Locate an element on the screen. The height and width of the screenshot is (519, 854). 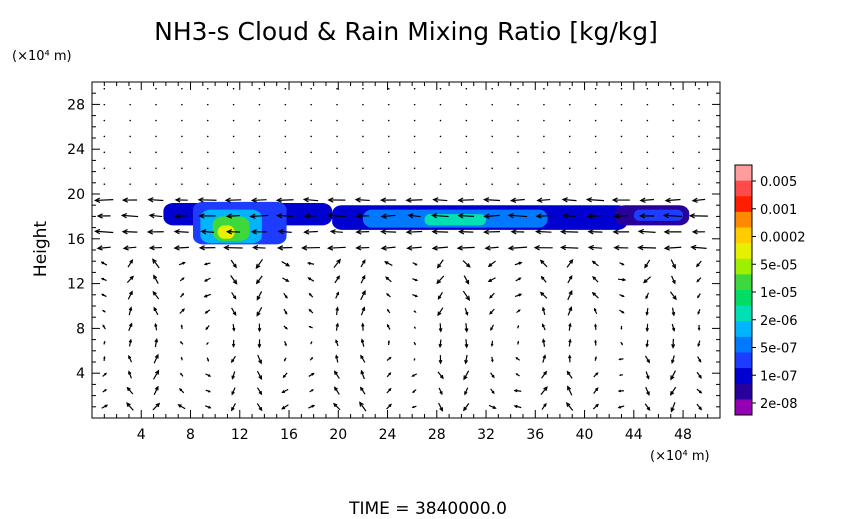
x-tick-label: 40 is located at coordinates (585, 435).